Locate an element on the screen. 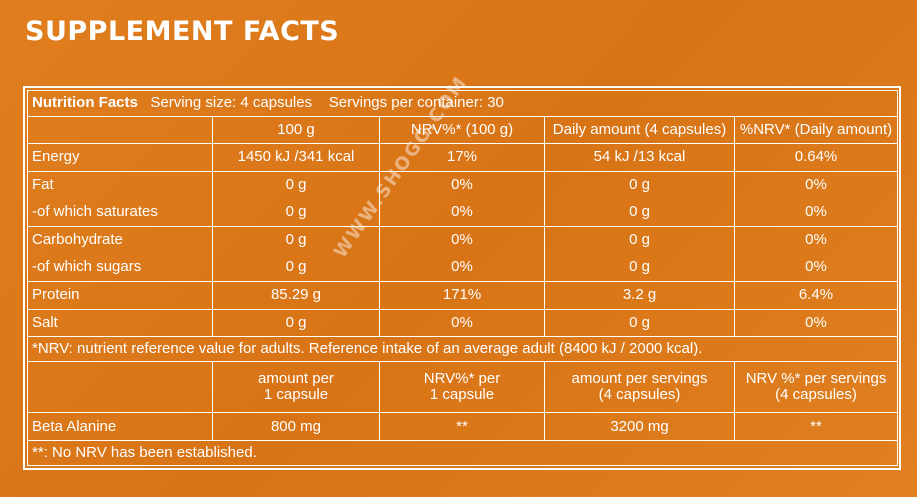 This screenshot has width=917, height=497. table-cell: 6.4% is located at coordinates (816, 295).